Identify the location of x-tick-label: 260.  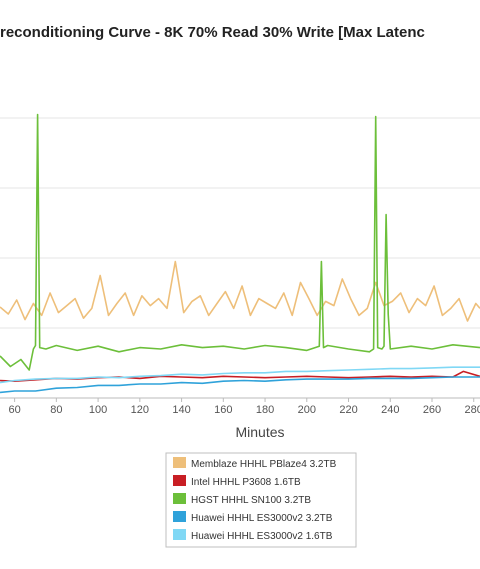
(432, 410).